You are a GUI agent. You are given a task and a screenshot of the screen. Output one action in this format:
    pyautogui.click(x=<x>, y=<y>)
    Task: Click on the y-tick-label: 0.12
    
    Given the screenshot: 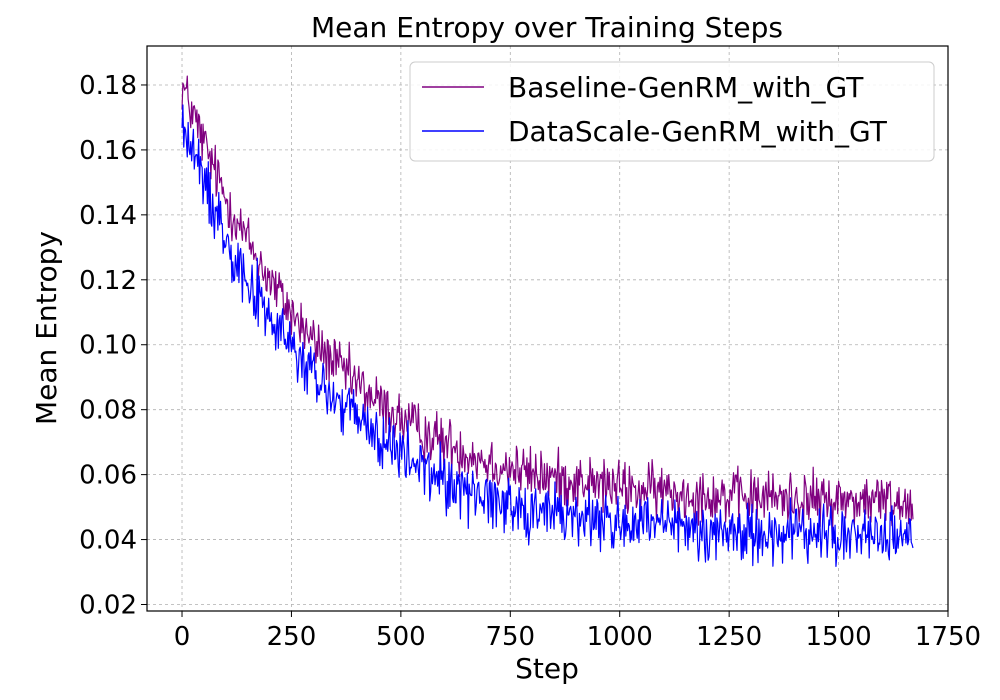 What is the action you would take?
    pyautogui.click(x=108, y=281)
    